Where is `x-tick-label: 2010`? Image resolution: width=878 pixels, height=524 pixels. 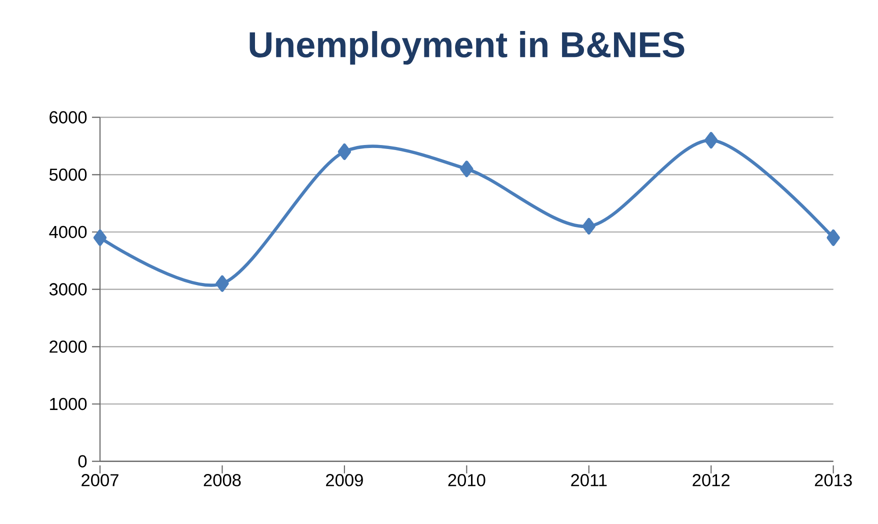
x-tick-label: 2010 is located at coordinates (467, 480).